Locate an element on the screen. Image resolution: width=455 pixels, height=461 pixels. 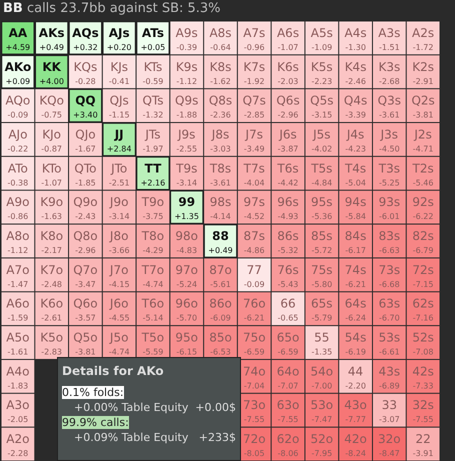
annotation: J5o is located at coordinates (118, 337).